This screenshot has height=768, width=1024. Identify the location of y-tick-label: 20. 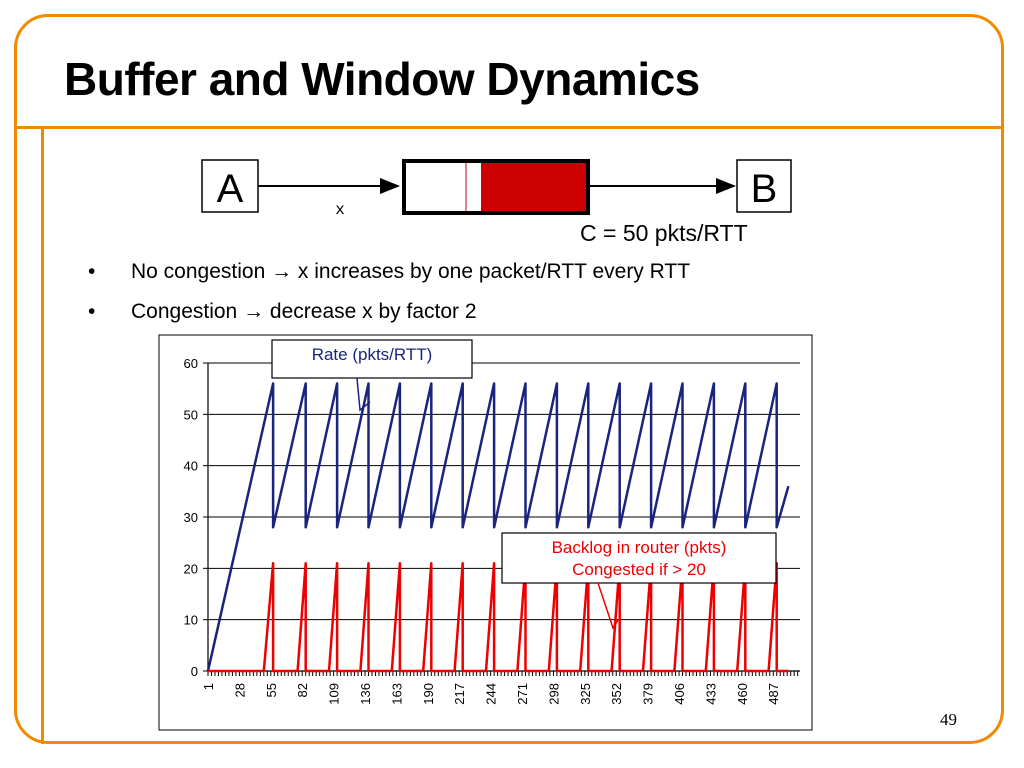
(191, 568).